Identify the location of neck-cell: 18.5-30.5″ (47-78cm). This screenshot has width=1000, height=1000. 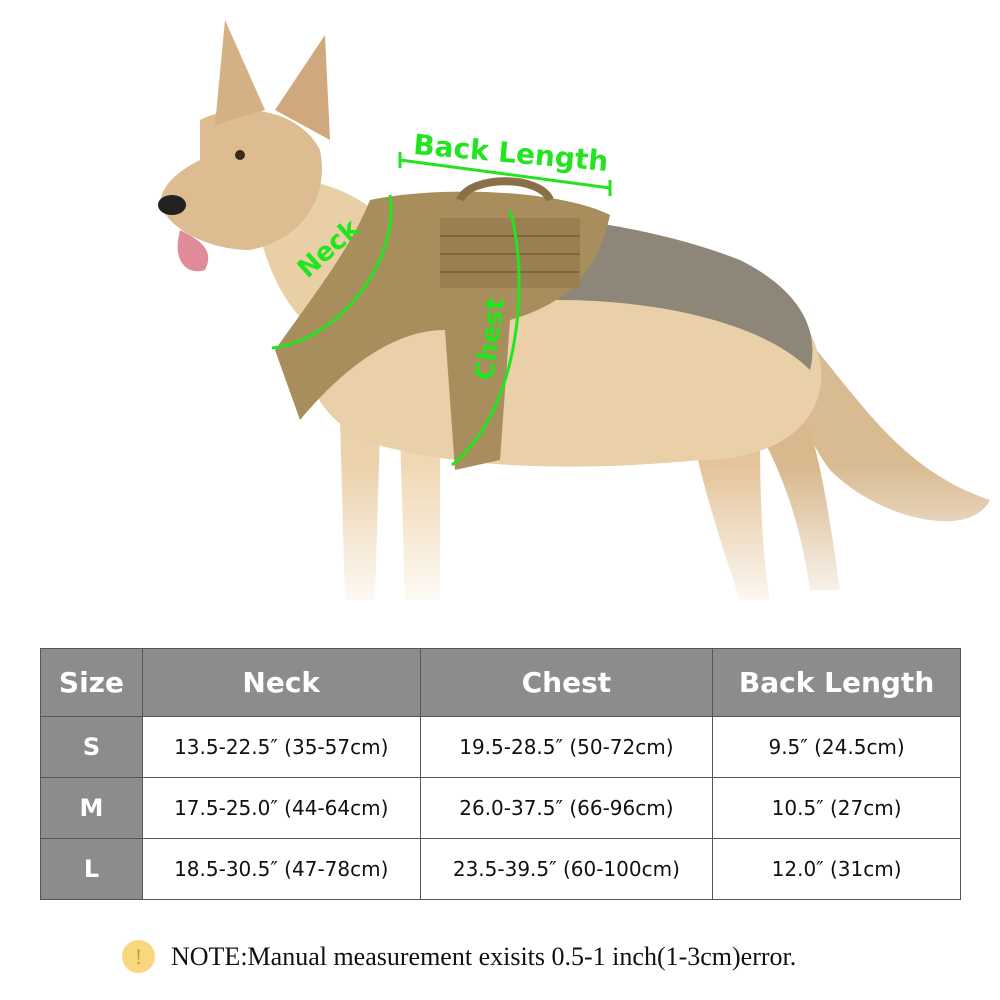
(281, 869).